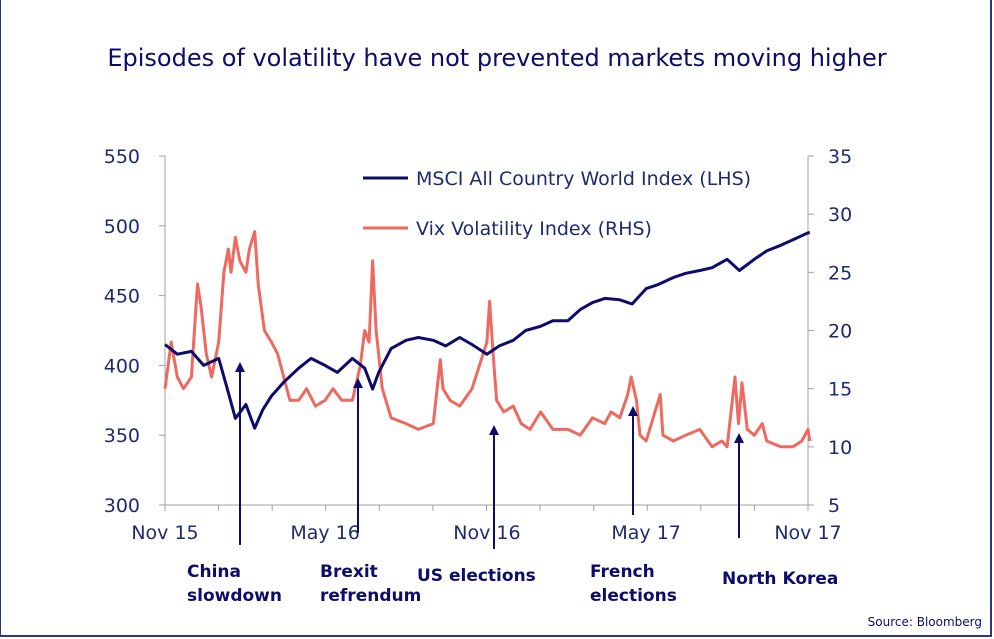  I want to click on event-label: French, so click(622, 572).